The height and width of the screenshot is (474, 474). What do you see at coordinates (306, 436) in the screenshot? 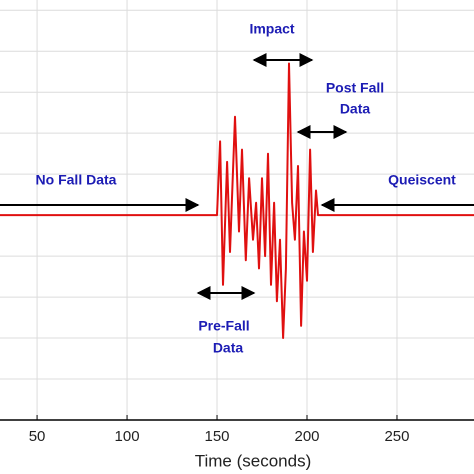
I see `x-tick-label: 200` at bounding box center [306, 436].